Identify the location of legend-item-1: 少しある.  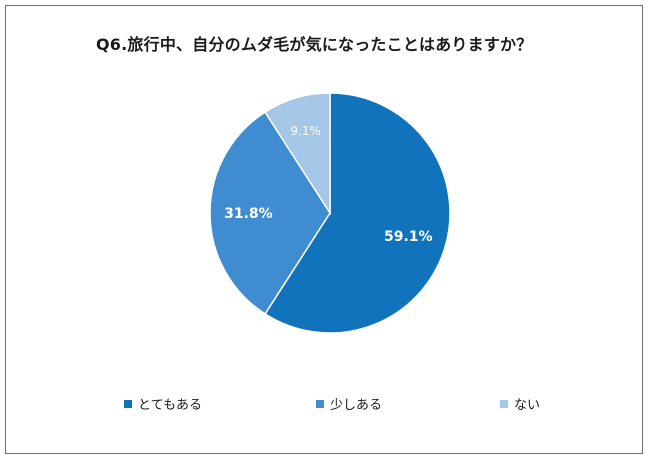
(349, 403).